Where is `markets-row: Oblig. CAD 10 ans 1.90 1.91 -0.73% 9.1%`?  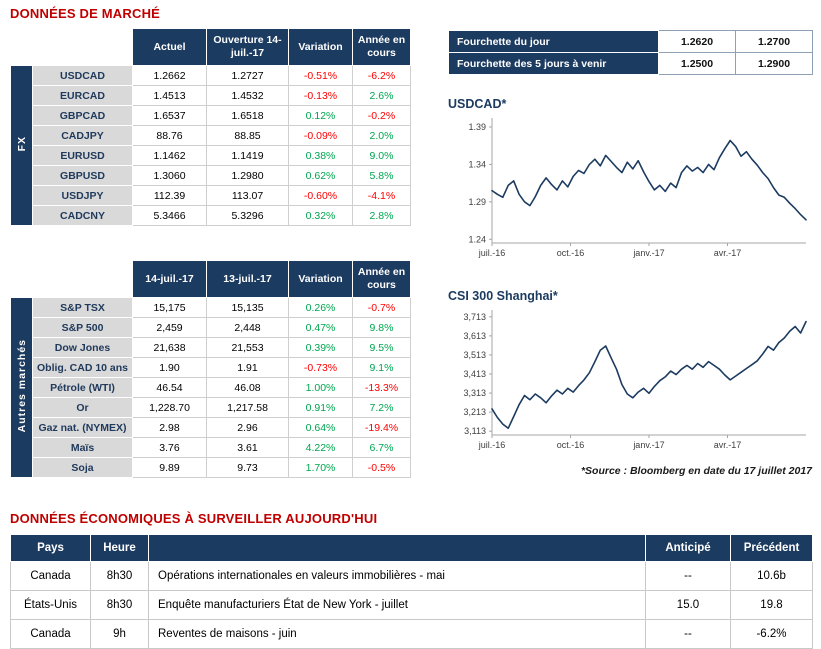
markets-row: Oblig. CAD 10 ans 1.90 1.91 -0.73% 9.1% is located at coordinates (211, 367).